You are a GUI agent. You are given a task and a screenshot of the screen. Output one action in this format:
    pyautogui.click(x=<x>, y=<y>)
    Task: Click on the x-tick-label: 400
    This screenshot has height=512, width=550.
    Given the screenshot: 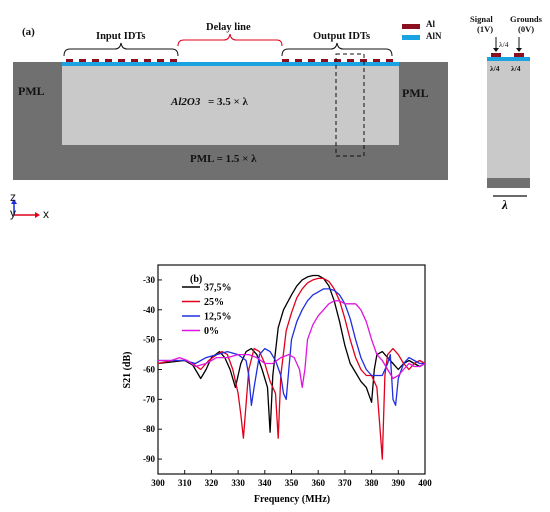 What is the action you would take?
    pyautogui.click(x=425, y=483)
    